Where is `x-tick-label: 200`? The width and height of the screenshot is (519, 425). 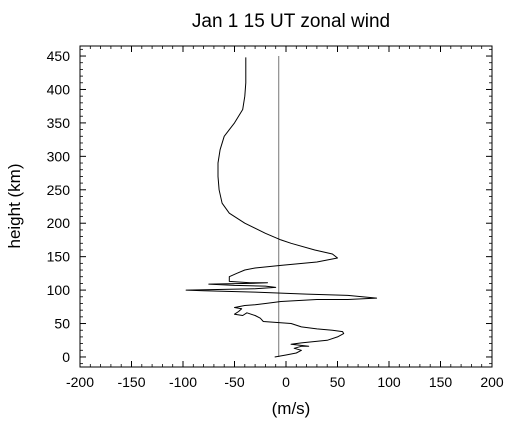 x-tick-label: 200 is located at coordinates (492, 382).